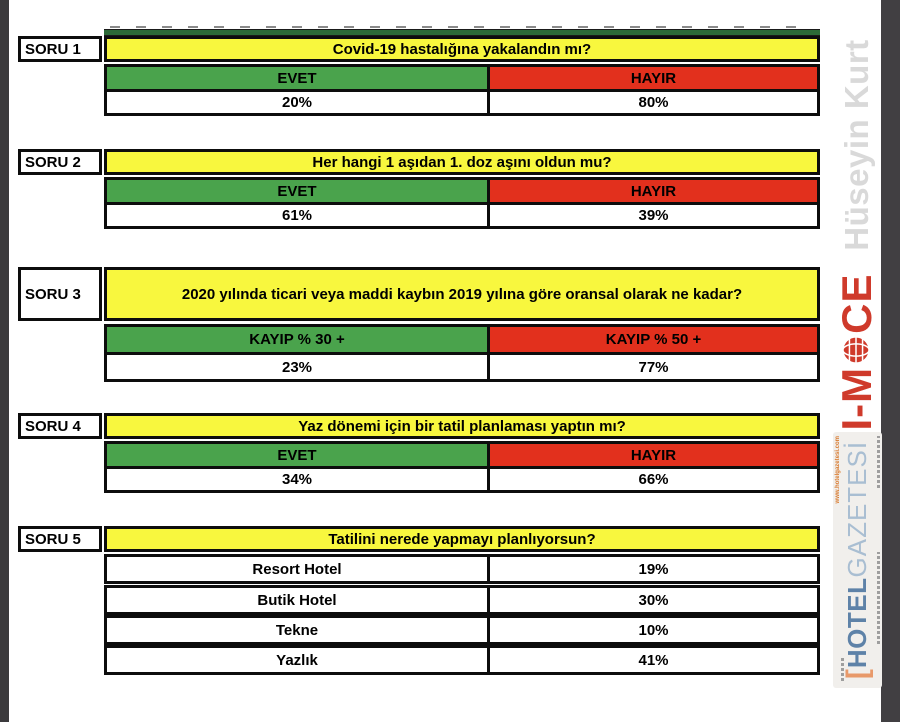  What do you see at coordinates (653, 660) in the screenshot?
I see `option-value: 41%` at bounding box center [653, 660].